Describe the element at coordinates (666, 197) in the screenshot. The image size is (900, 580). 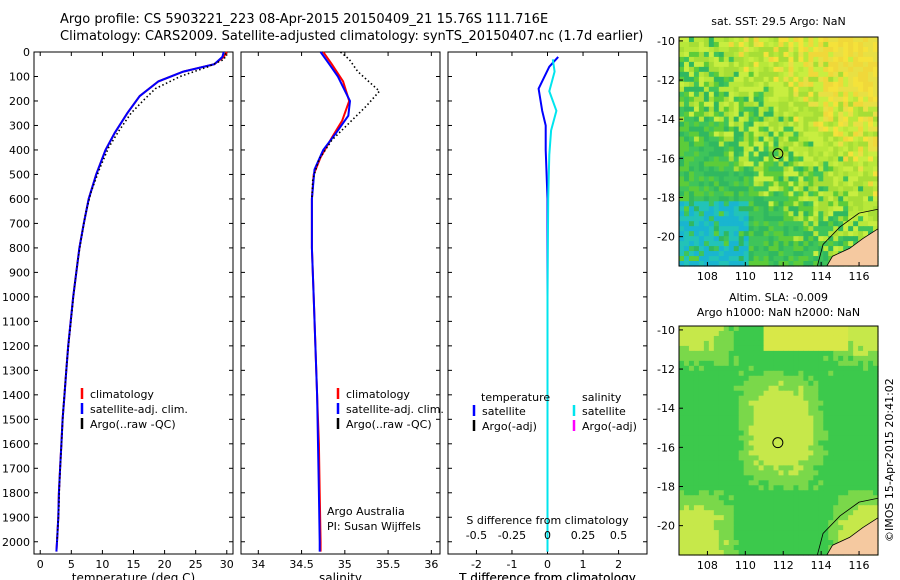
I see `sst-map-ytick-label: -18` at that location.